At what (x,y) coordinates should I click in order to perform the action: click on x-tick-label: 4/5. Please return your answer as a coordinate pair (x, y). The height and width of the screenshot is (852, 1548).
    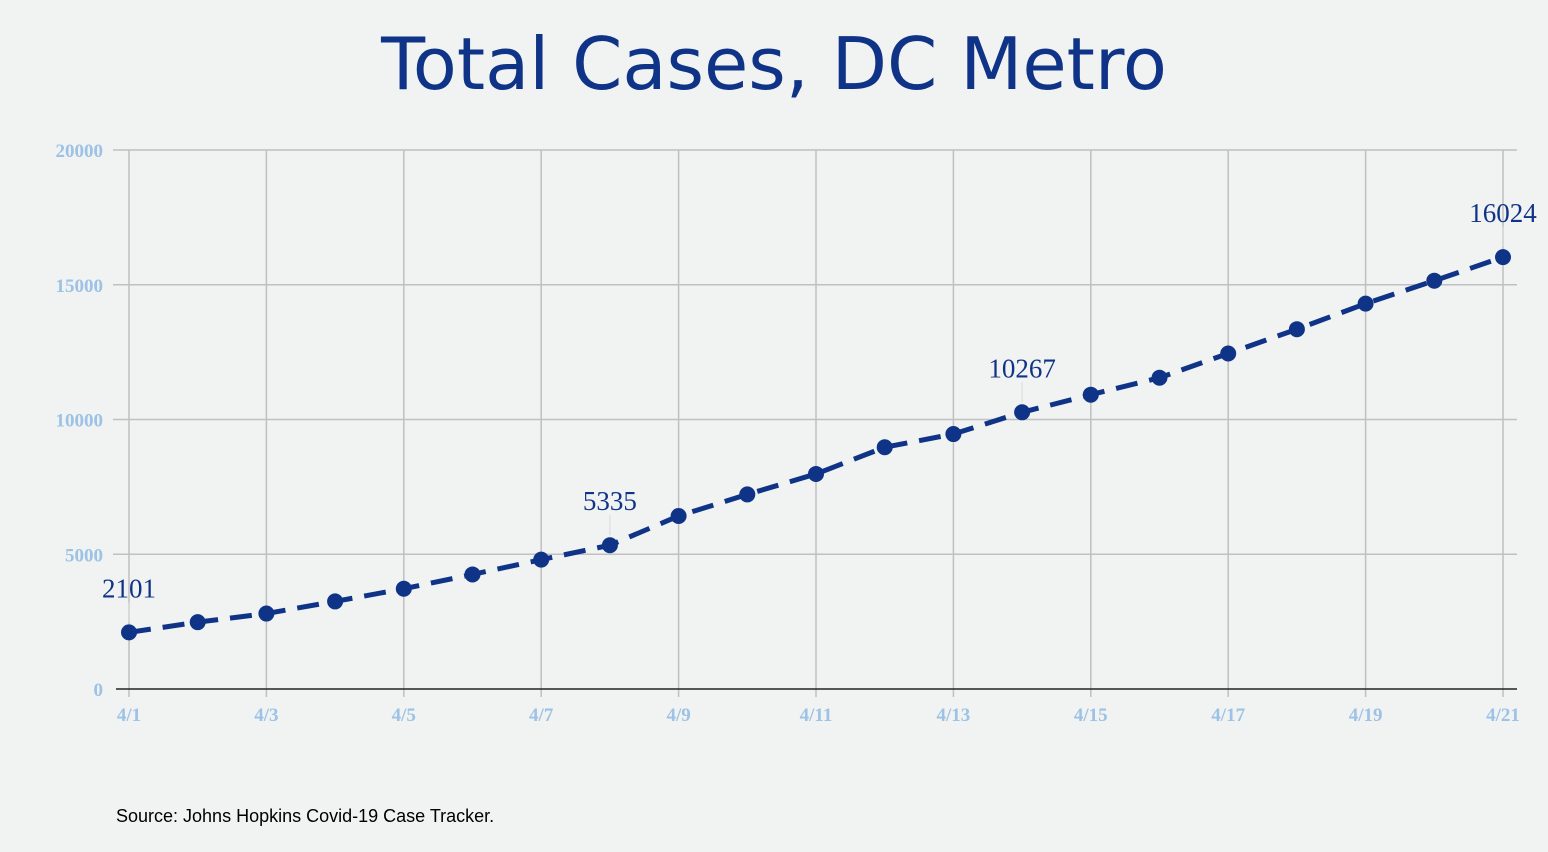
    Looking at the image, I should click on (404, 715).